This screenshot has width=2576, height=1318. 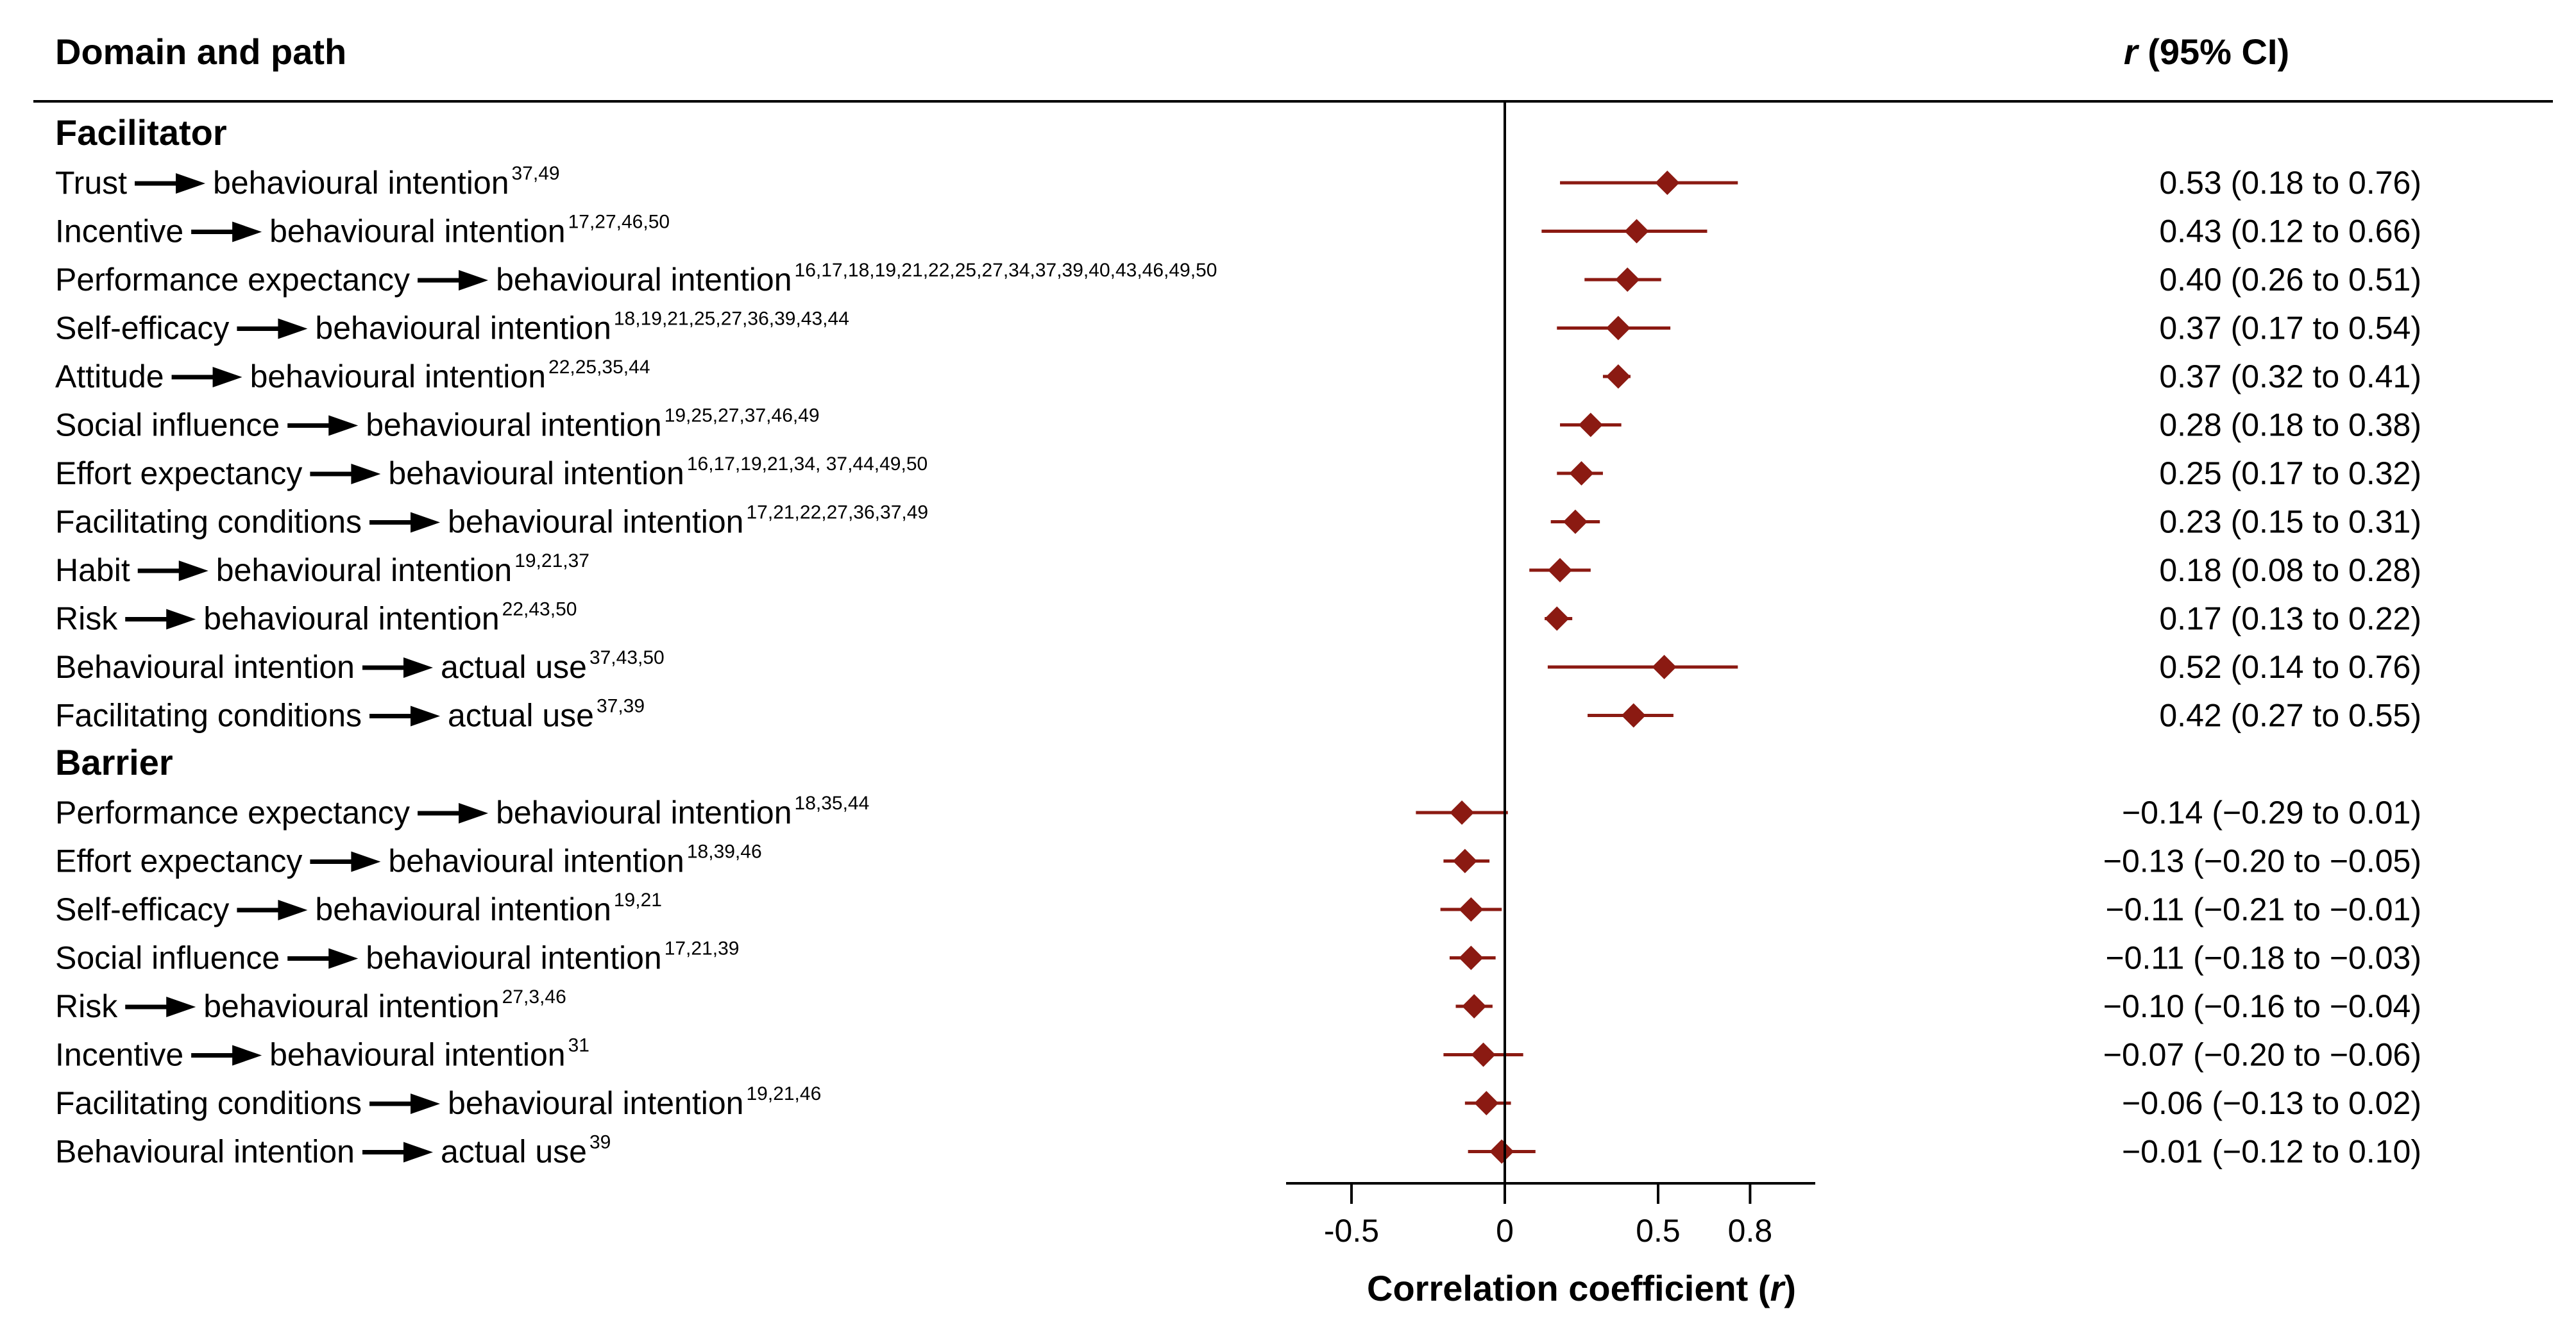 What do you see at coordinates (2262, 861) in the screenshot?
I see `row-ci-text: −0.13 (−0.20 to −0.05)` at bounding box center [2262, 861].